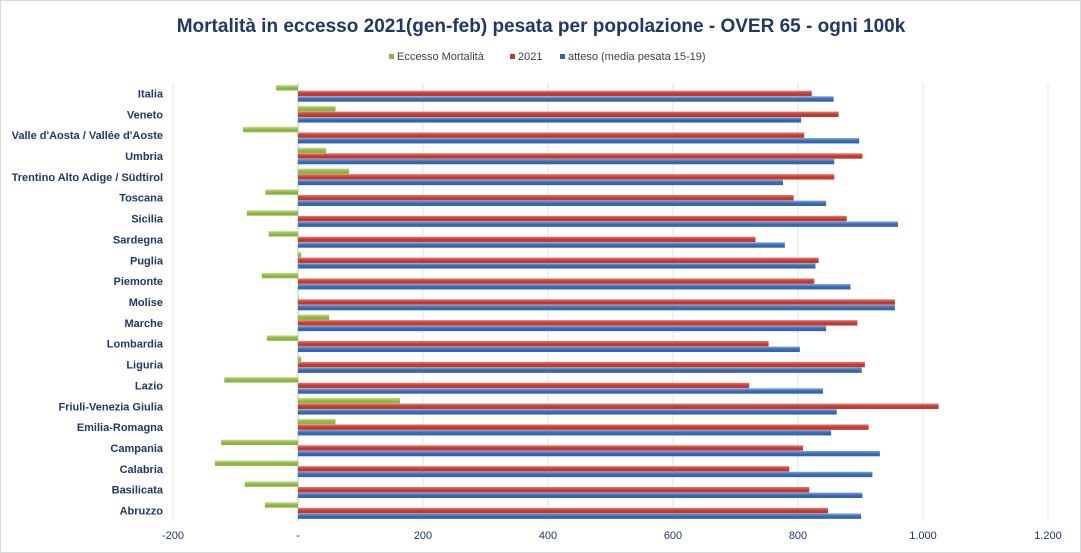 This screenshot has height=553, width=1081. Describe the element at coordinates (441, 57) in the screenshot. I see `legend-label: Eccesso Mortalità` at that location.